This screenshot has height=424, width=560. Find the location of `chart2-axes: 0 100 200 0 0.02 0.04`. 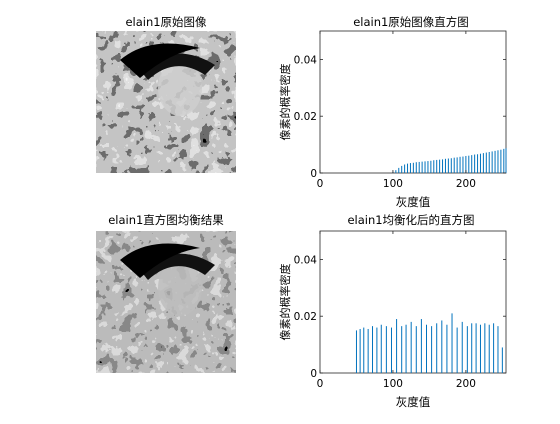

chart2-axes: 0 100 200 0 0.02 0.04 is located at coordinates (400, 310).